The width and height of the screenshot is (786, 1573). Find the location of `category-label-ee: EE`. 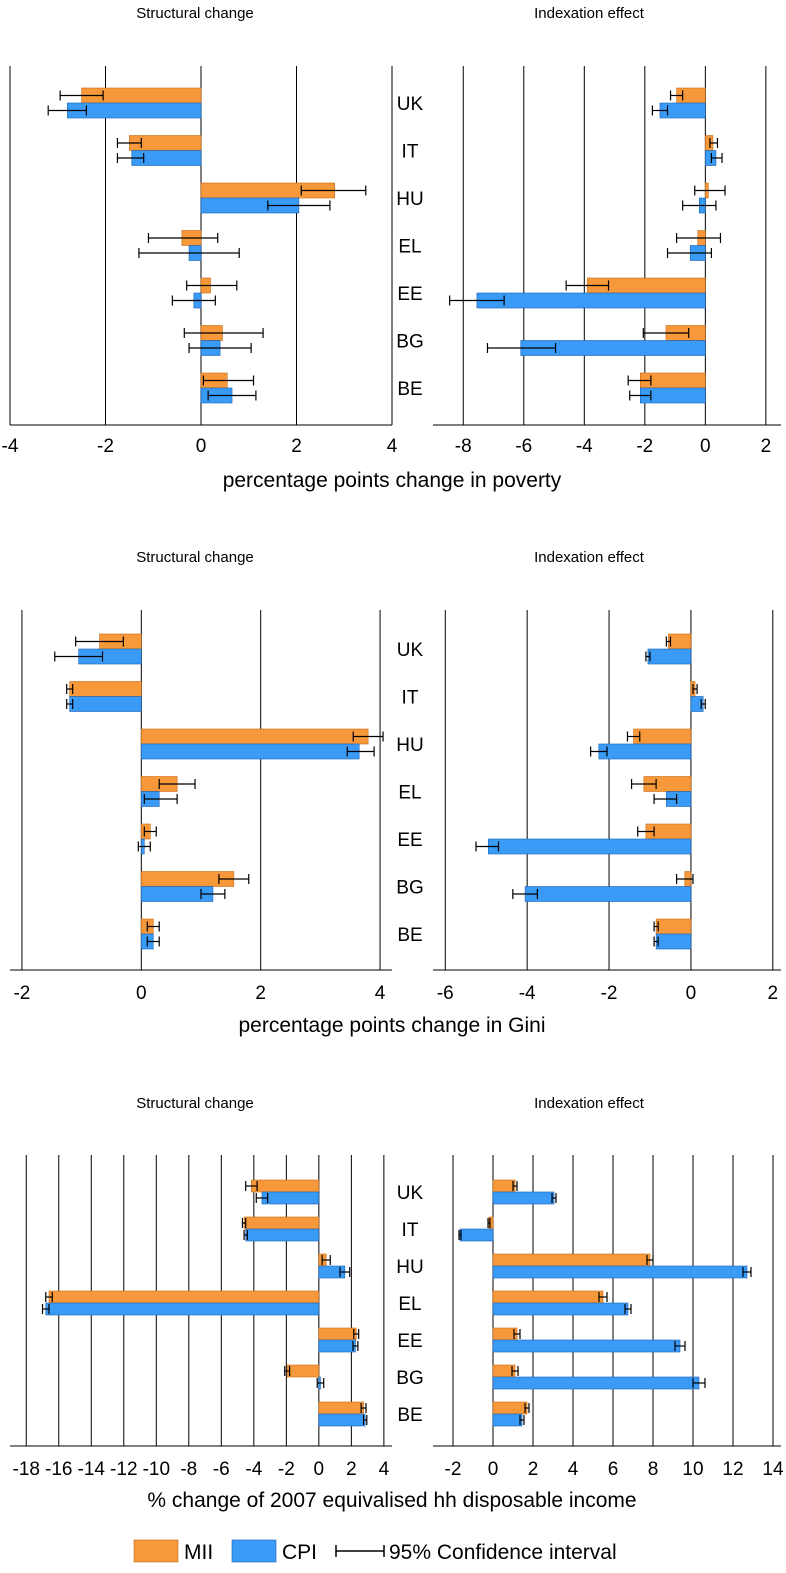

category-label-ee: EE is located at coordinates (409, 294).